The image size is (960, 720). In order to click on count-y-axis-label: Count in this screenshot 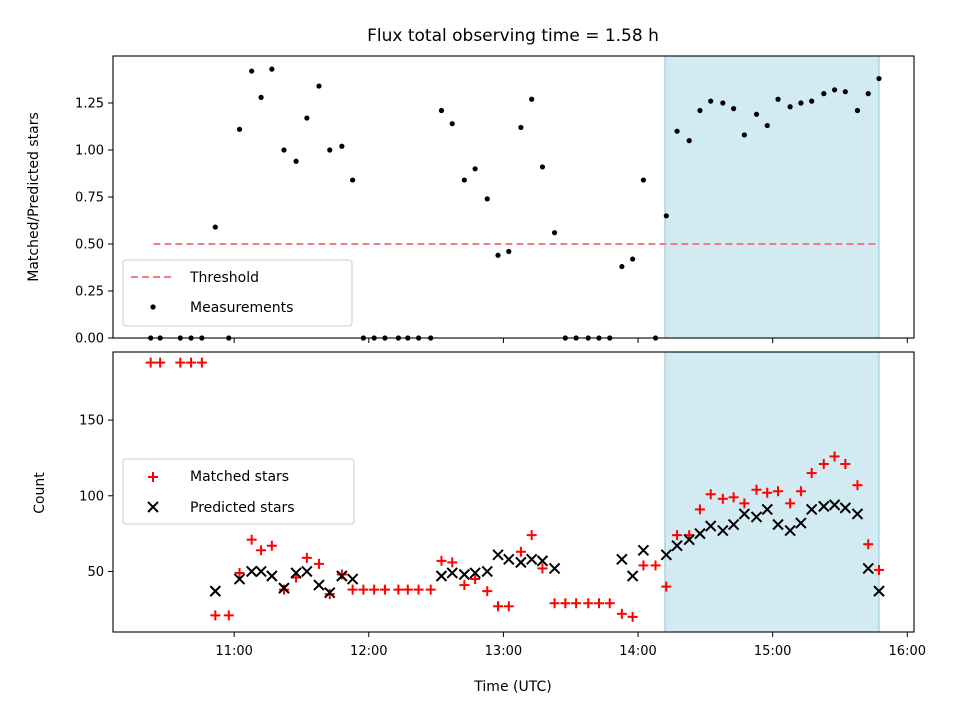, I will do `click(40, 493)`.